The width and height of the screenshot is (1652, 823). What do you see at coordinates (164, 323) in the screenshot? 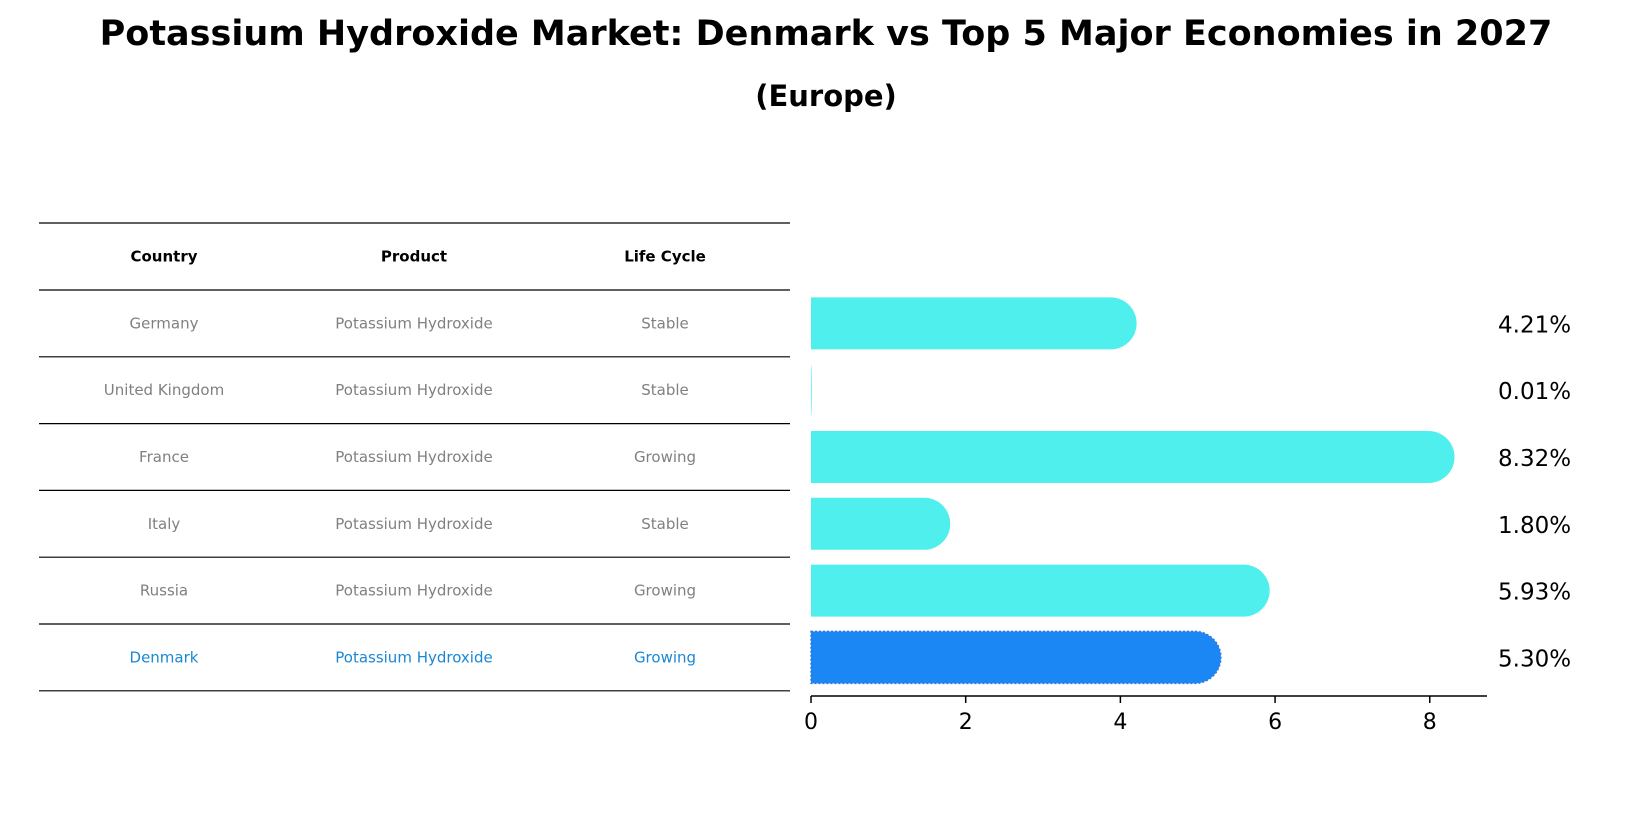
I see `table-cell-country: Germany` at bounding box center [164, 323].